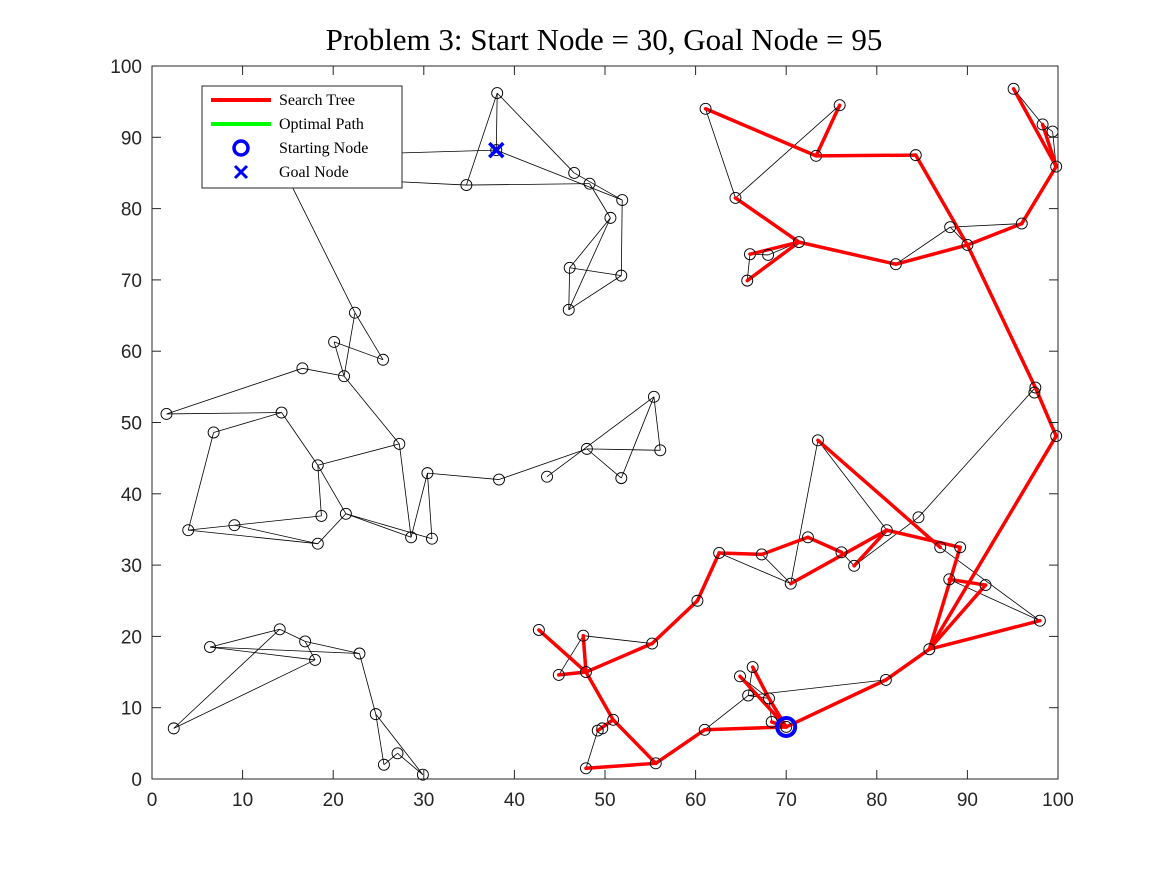  What do you see at coordinates (126, 67) in the screenshot?
I see `y-tick-label: 100` at bounding box center [126, 67].